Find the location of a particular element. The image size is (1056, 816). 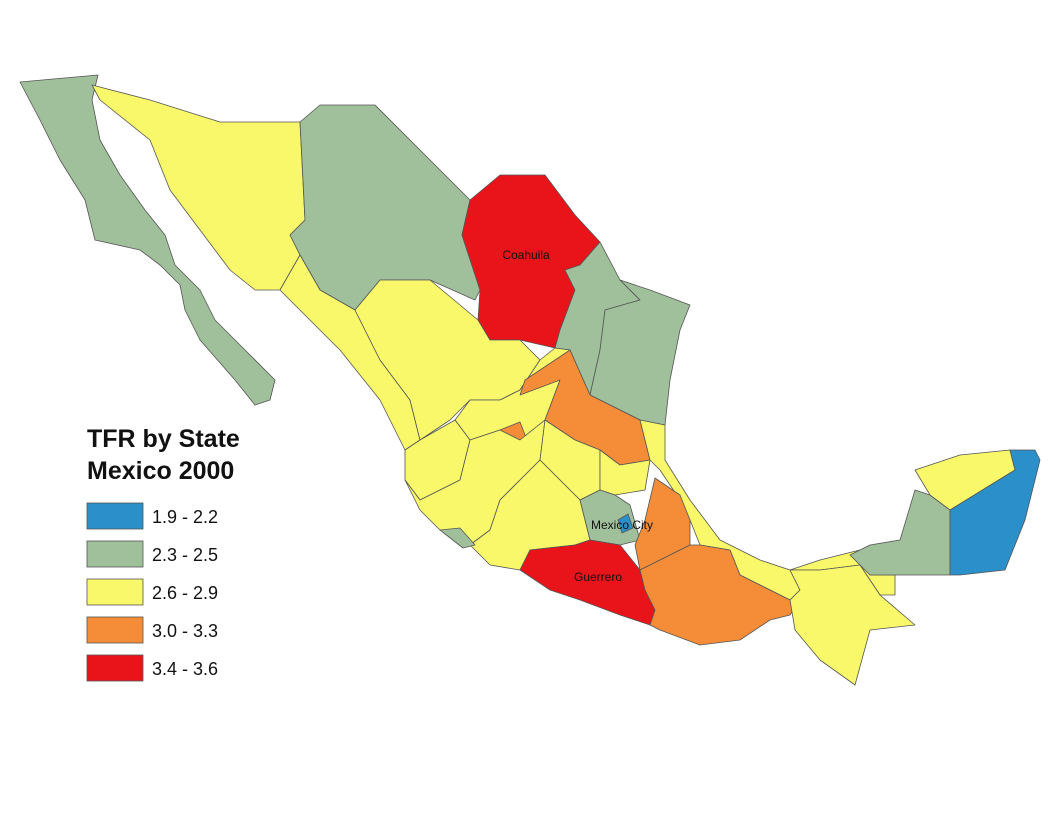

map-label: Mexico City is located at coordinates (622, 525).